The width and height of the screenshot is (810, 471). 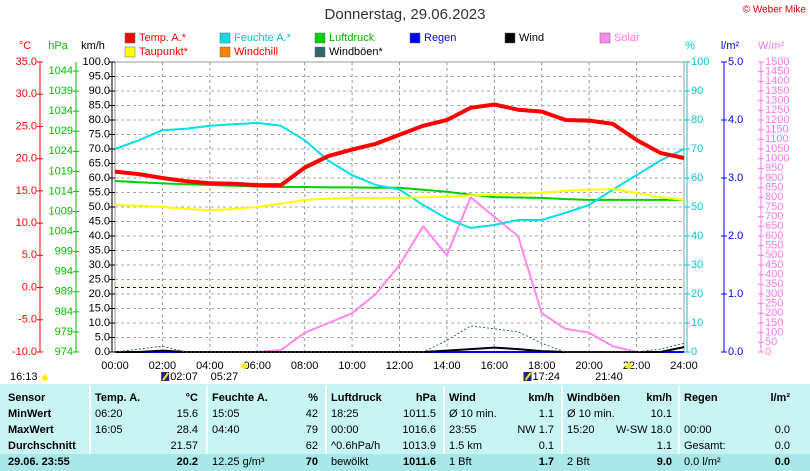 I want to click on credit: © Weber Mike, so click(x=775, y=10).